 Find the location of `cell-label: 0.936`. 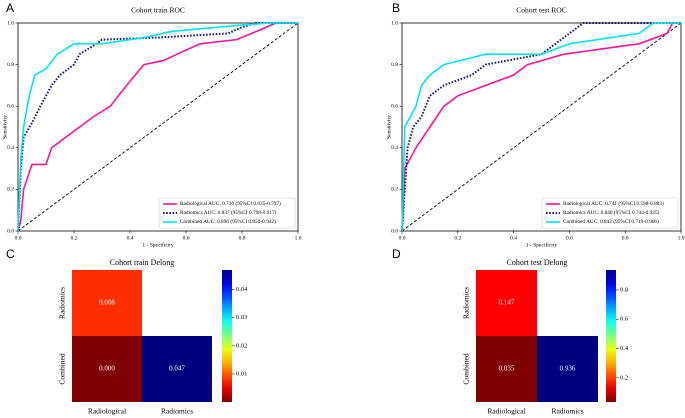

cell-label: 0.936 is located at coordinates (568, 369).